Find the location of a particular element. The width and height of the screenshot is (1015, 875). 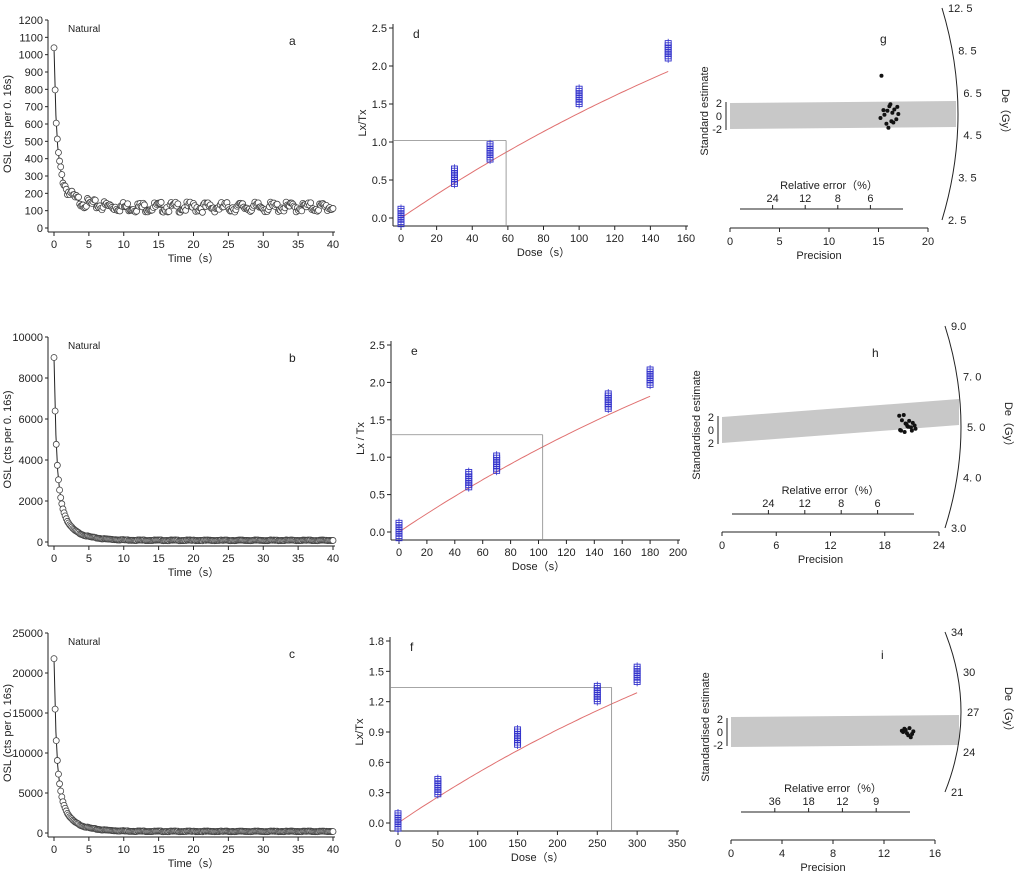

y-tick-label: 5000 is located at coordinates (31, 794).